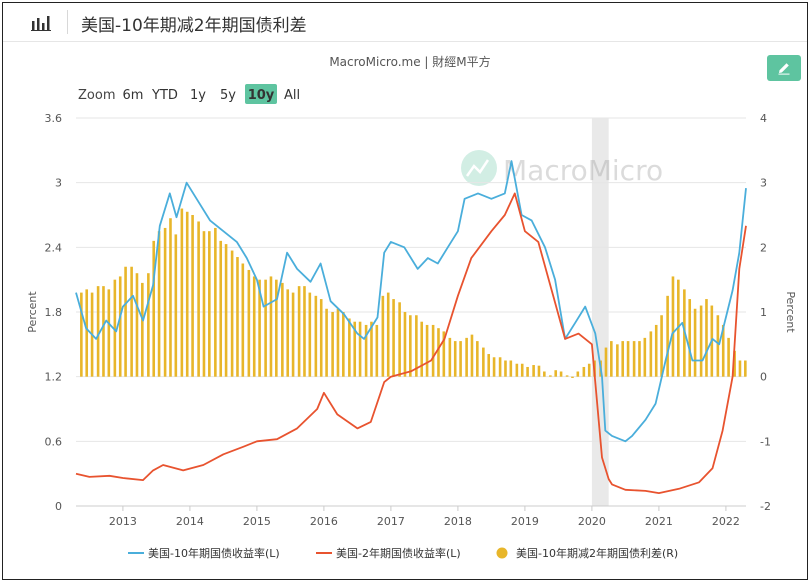 The height and width of the screenshot is (584, 812). I want to click on x-tick-label: 2021, so click(659, 521).